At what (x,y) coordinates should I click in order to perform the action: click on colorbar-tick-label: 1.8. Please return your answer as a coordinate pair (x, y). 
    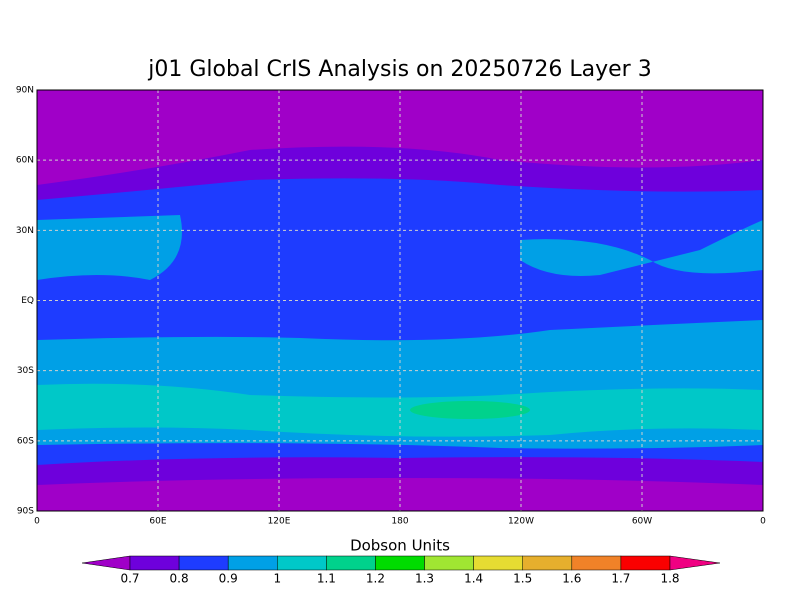
    Looking at the image, I should click on (669, 579).